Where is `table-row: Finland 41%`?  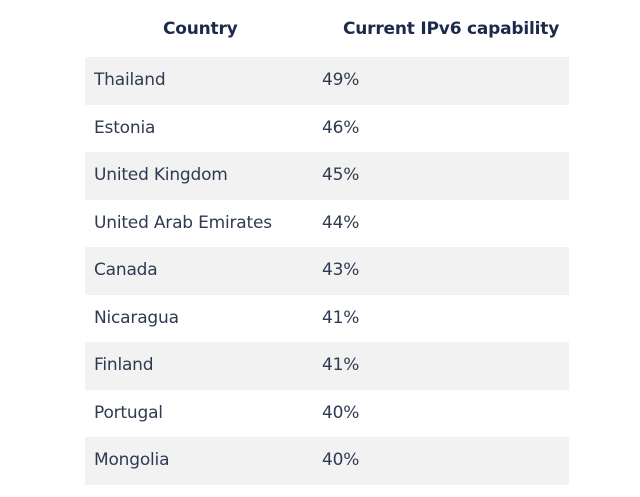
table-row: Finland 41% is located at coordinates (327, 366).